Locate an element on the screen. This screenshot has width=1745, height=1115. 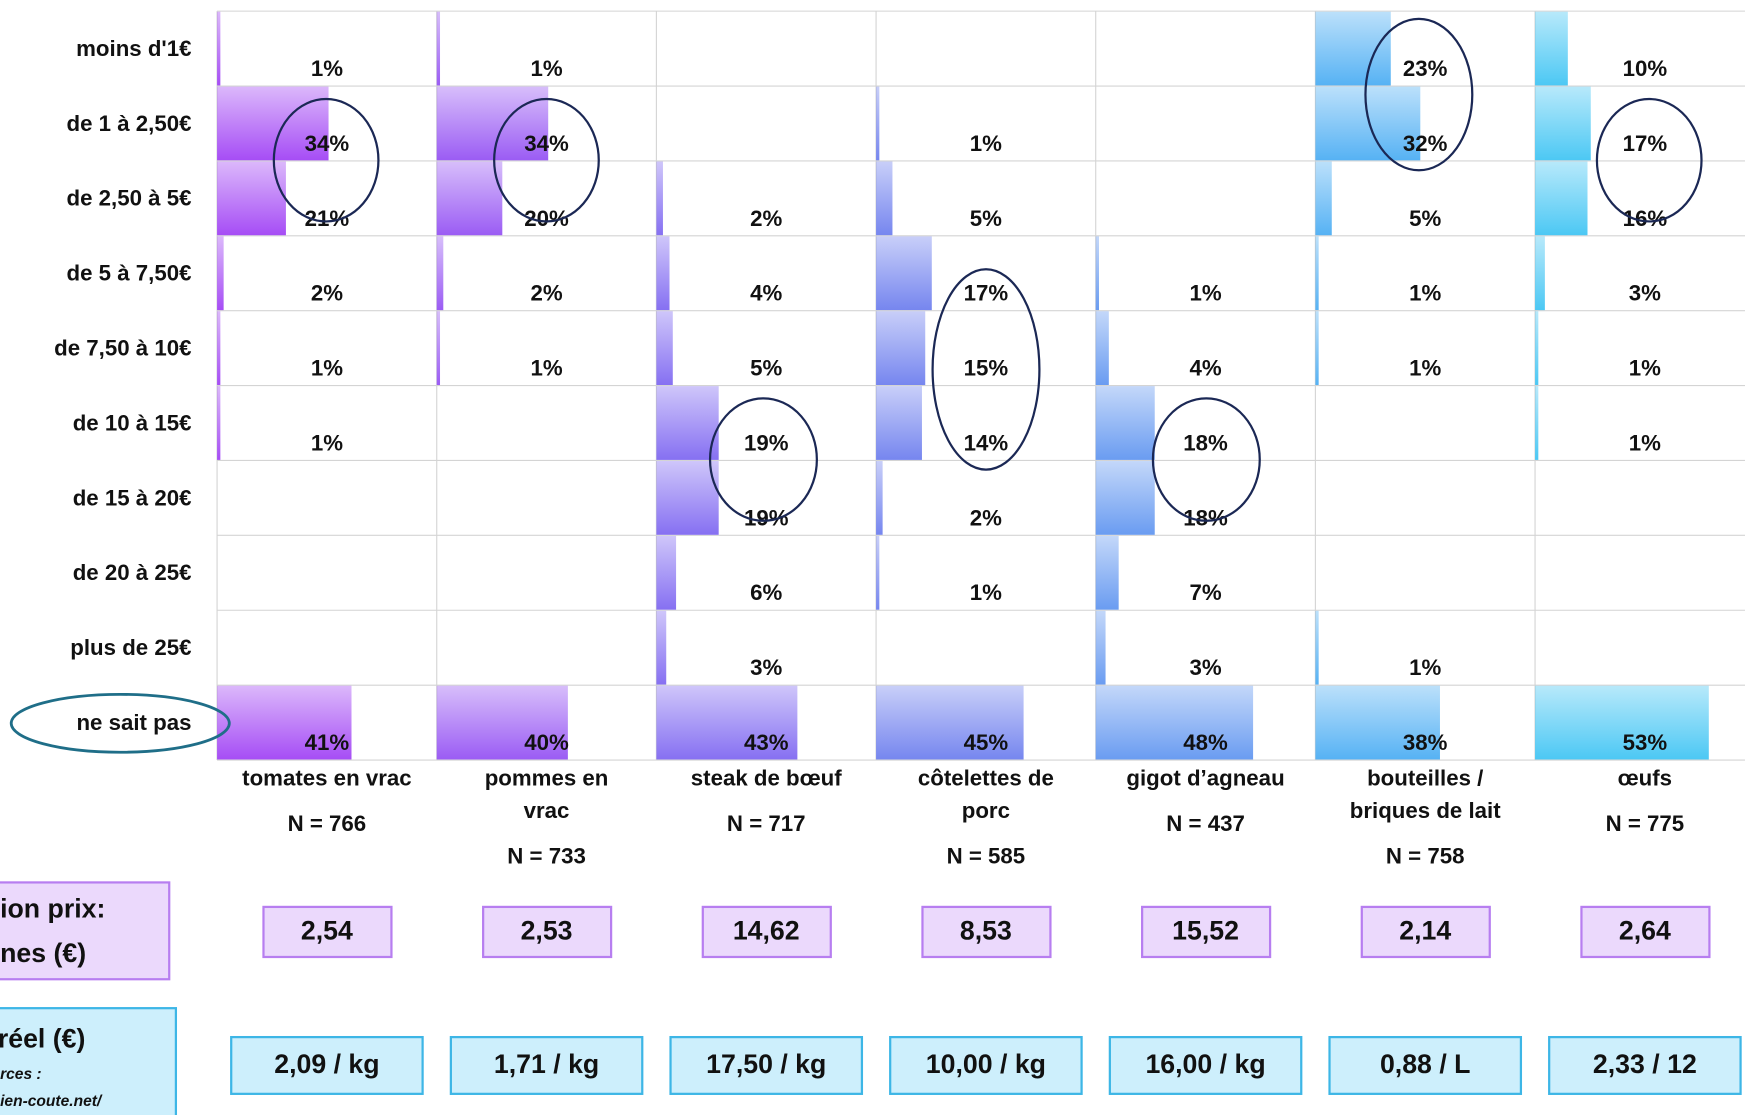
value-label: 18% is located at coordinates (1205, 442).